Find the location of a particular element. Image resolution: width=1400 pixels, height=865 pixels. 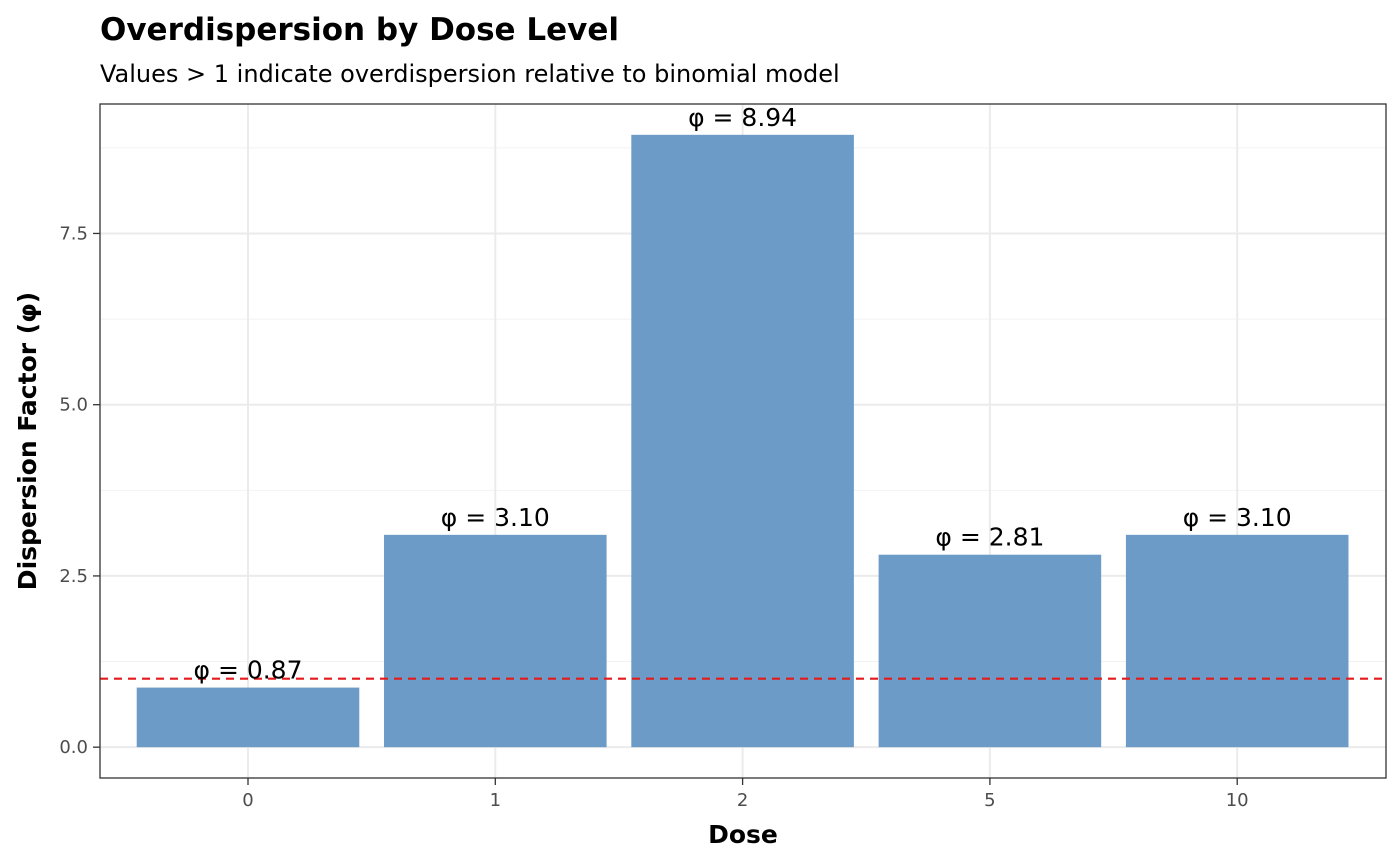

y-axis-title: Dispersion Factor (φ) is located at coordinates (27, 441).